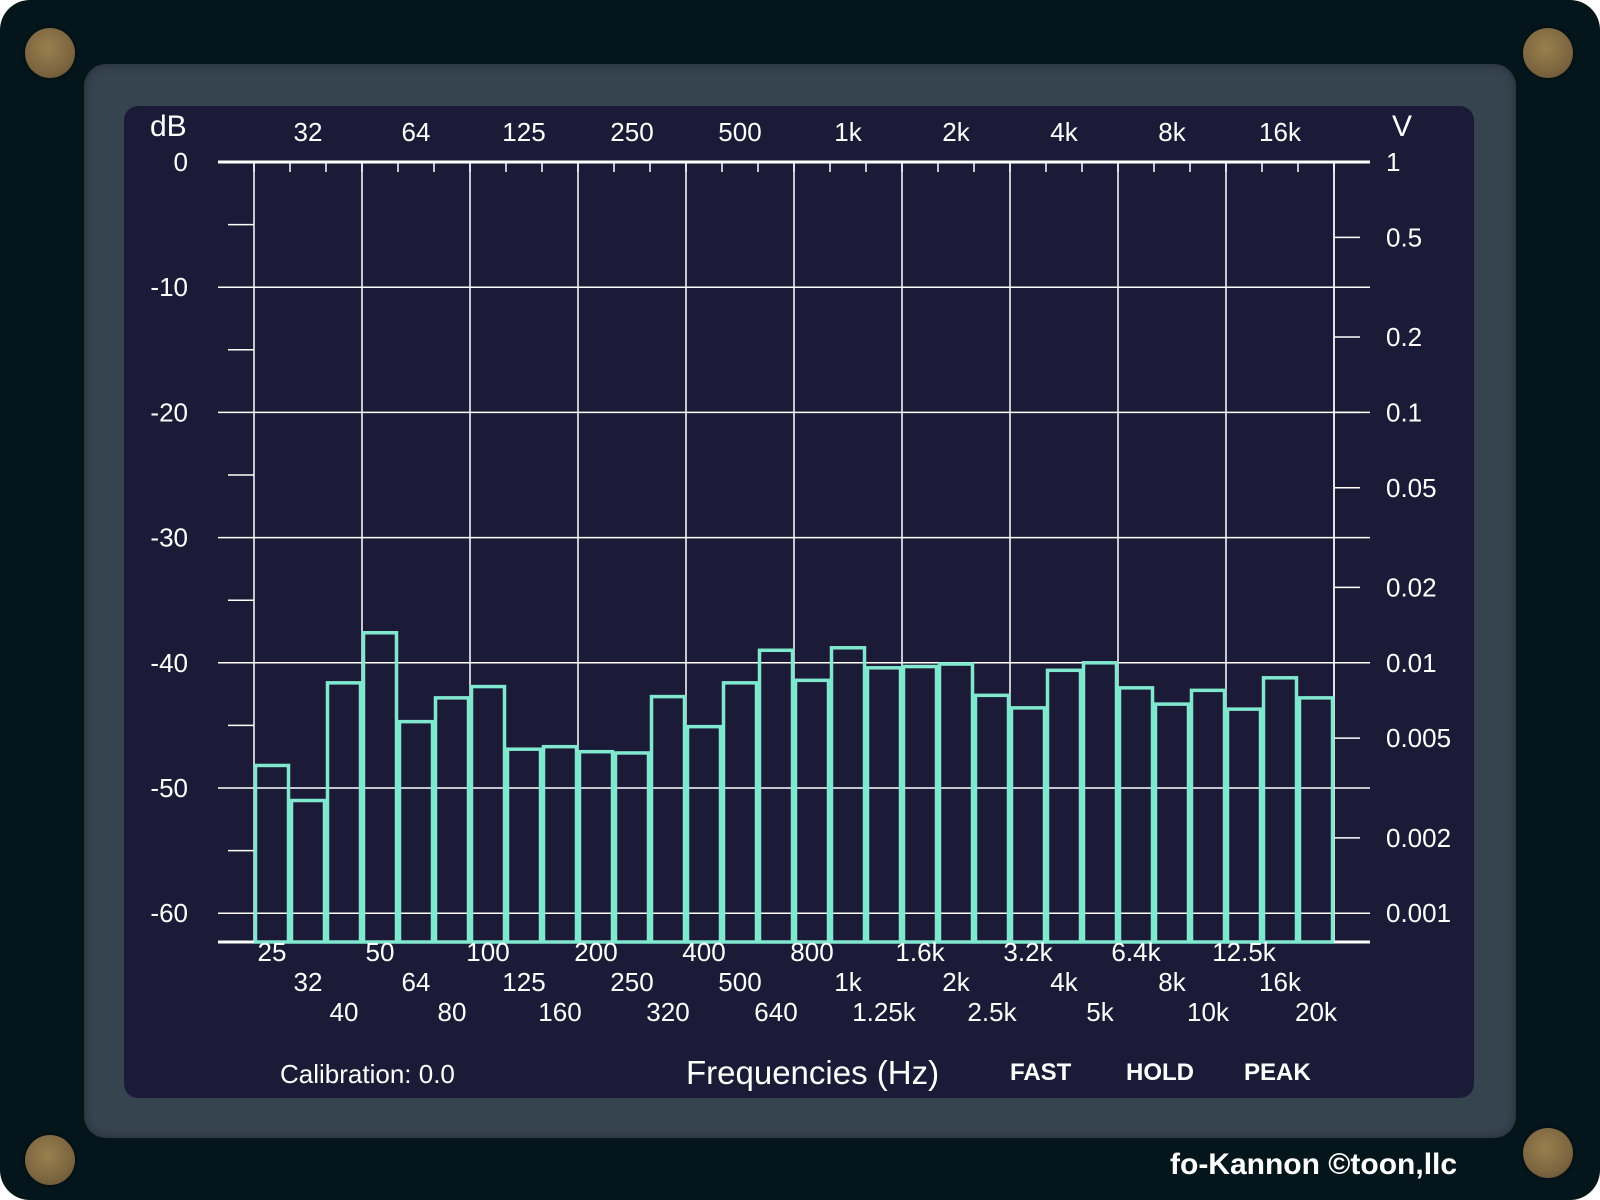  I want to click on top-tick-label: 32, so click(308, 132).